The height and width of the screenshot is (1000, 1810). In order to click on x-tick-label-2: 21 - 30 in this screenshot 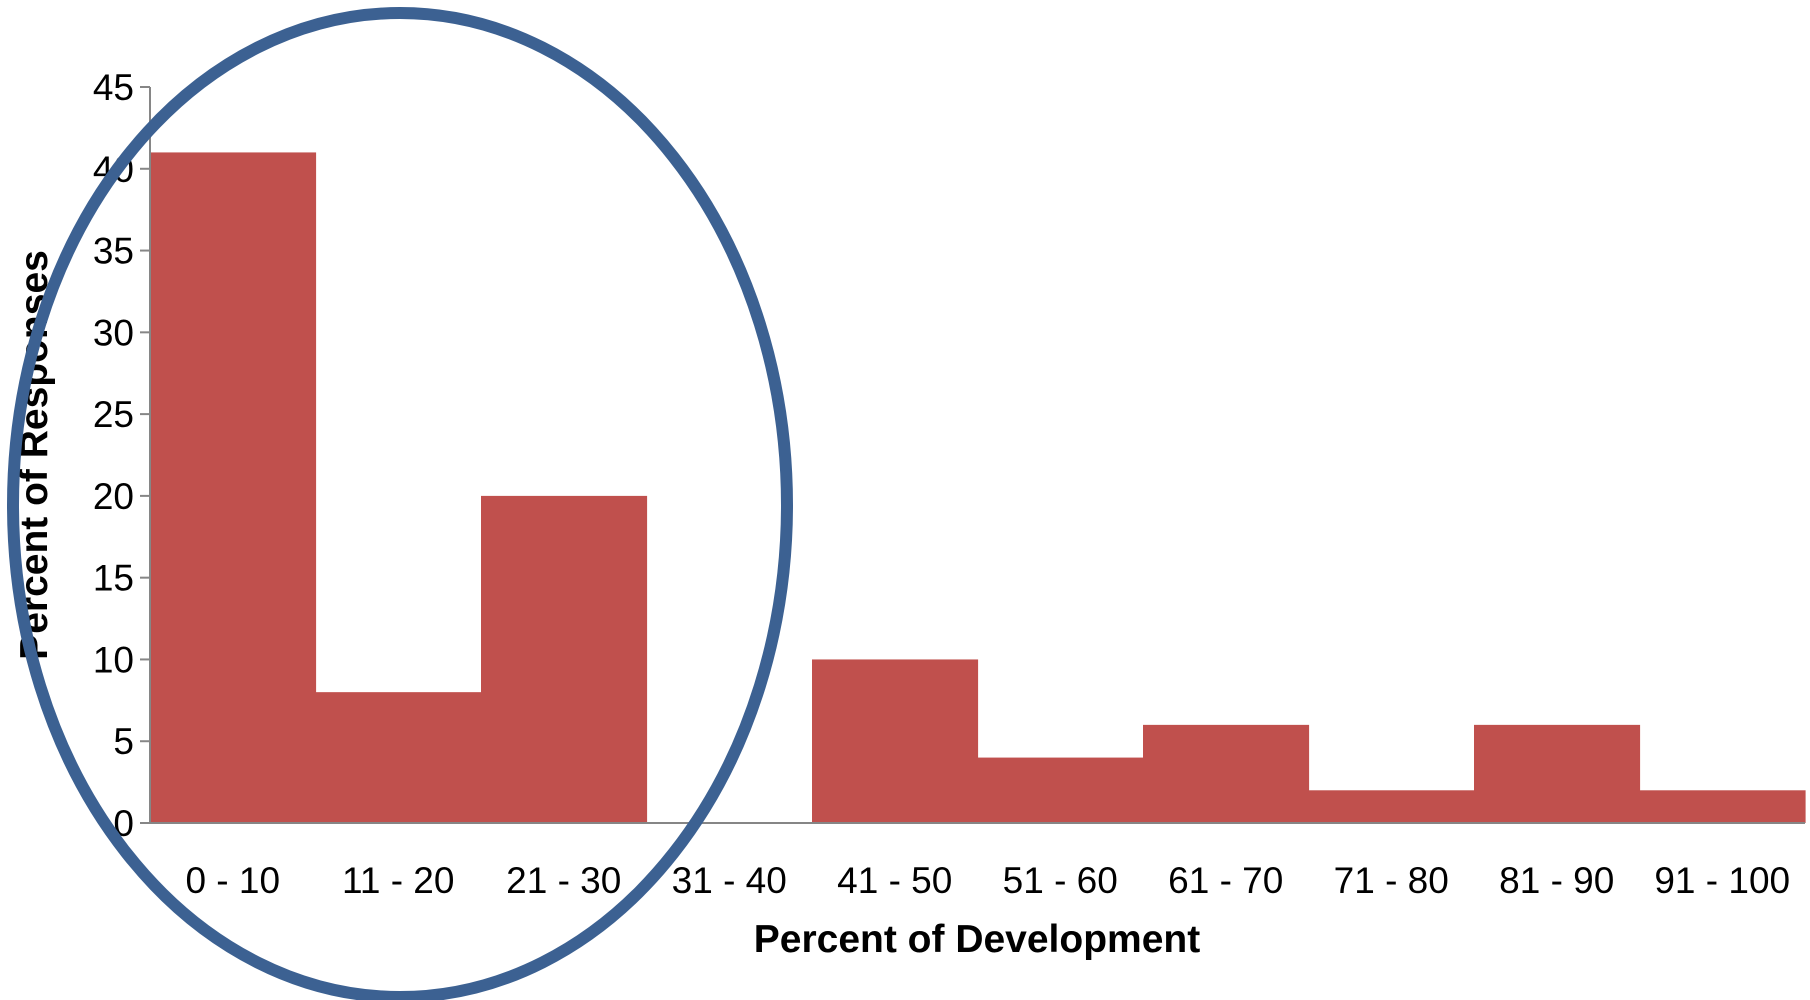, I will do `click(563, 880)`.